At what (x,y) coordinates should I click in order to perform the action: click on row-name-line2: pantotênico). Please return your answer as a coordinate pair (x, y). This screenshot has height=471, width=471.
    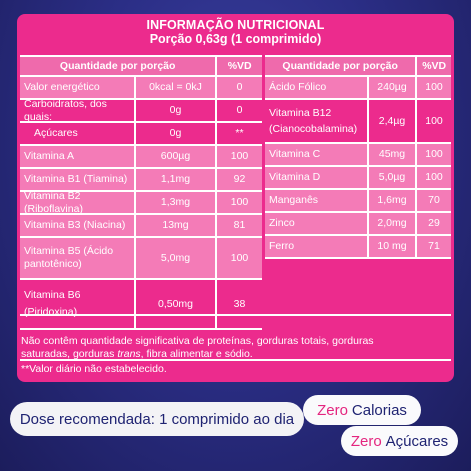
    Looking at the image, I should click on (53, 264).